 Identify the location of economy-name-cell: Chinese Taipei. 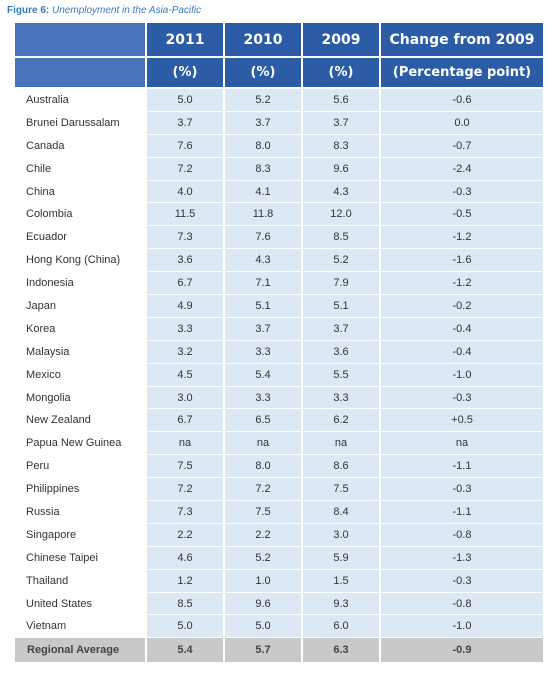
(80, 558).